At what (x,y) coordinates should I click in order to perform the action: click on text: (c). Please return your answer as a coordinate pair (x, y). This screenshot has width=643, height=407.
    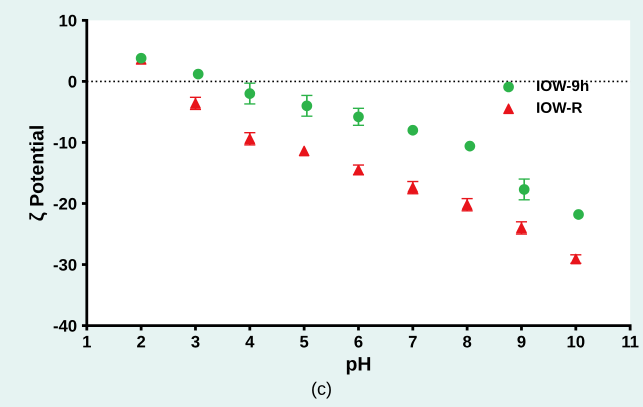
    Looking at the image, I should click on (321, 390).